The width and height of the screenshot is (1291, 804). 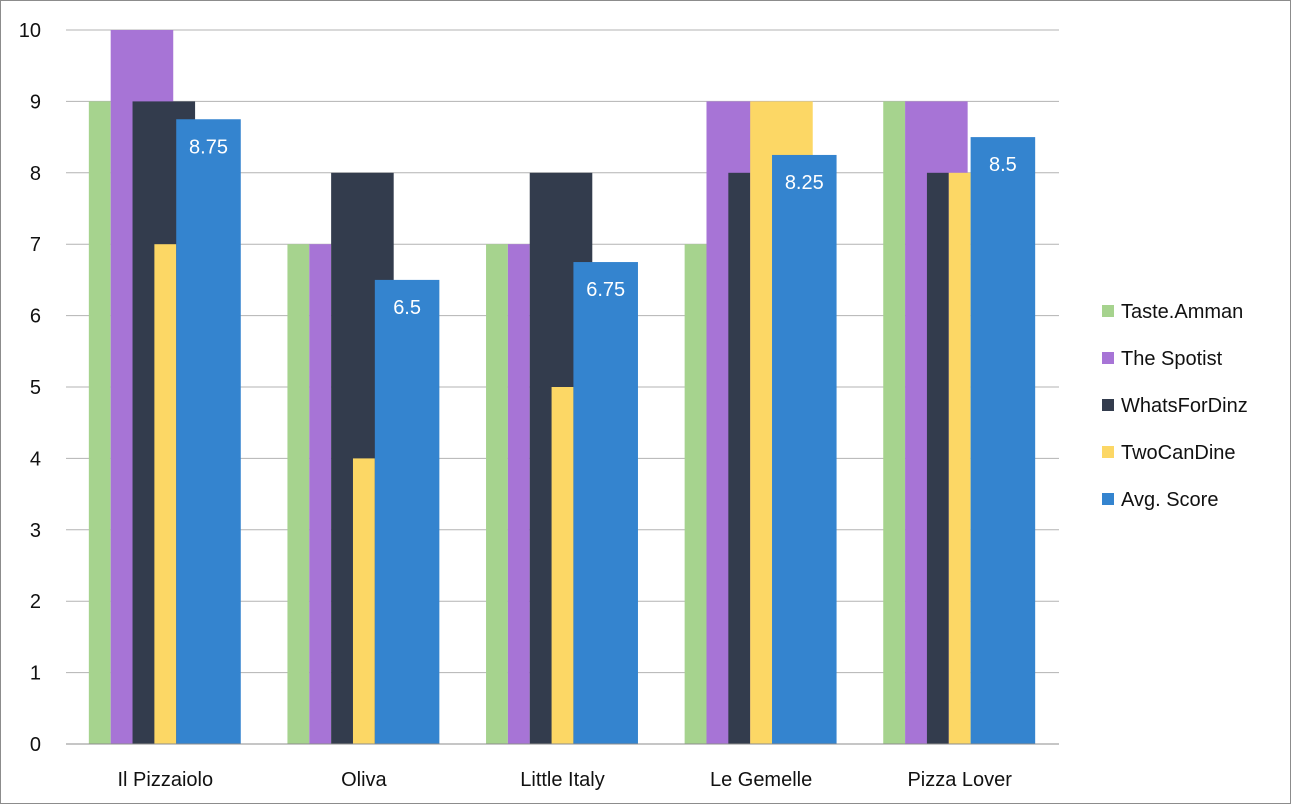 I want to click on legend-label: TwoCanDine, so click(x=1178, y=453).